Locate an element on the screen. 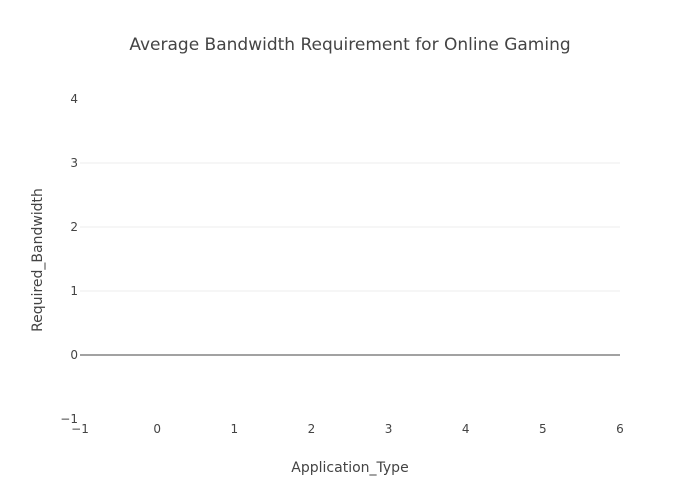 This screenshot has width=700, height=500. x-tick-label: 4 is located at coordinates (466, 429).